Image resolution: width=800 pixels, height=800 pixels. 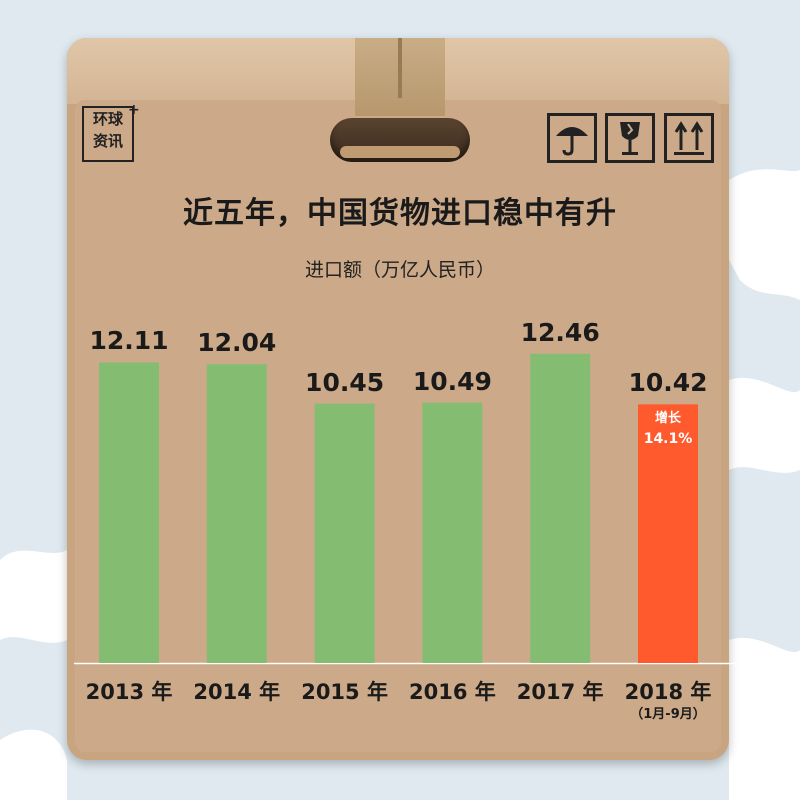 What do you see at coordinates (400, 213) in the screenshot?
I see `chart-title: 近五年，中国货物进口稳中有升` at bounding box center [400, 213].